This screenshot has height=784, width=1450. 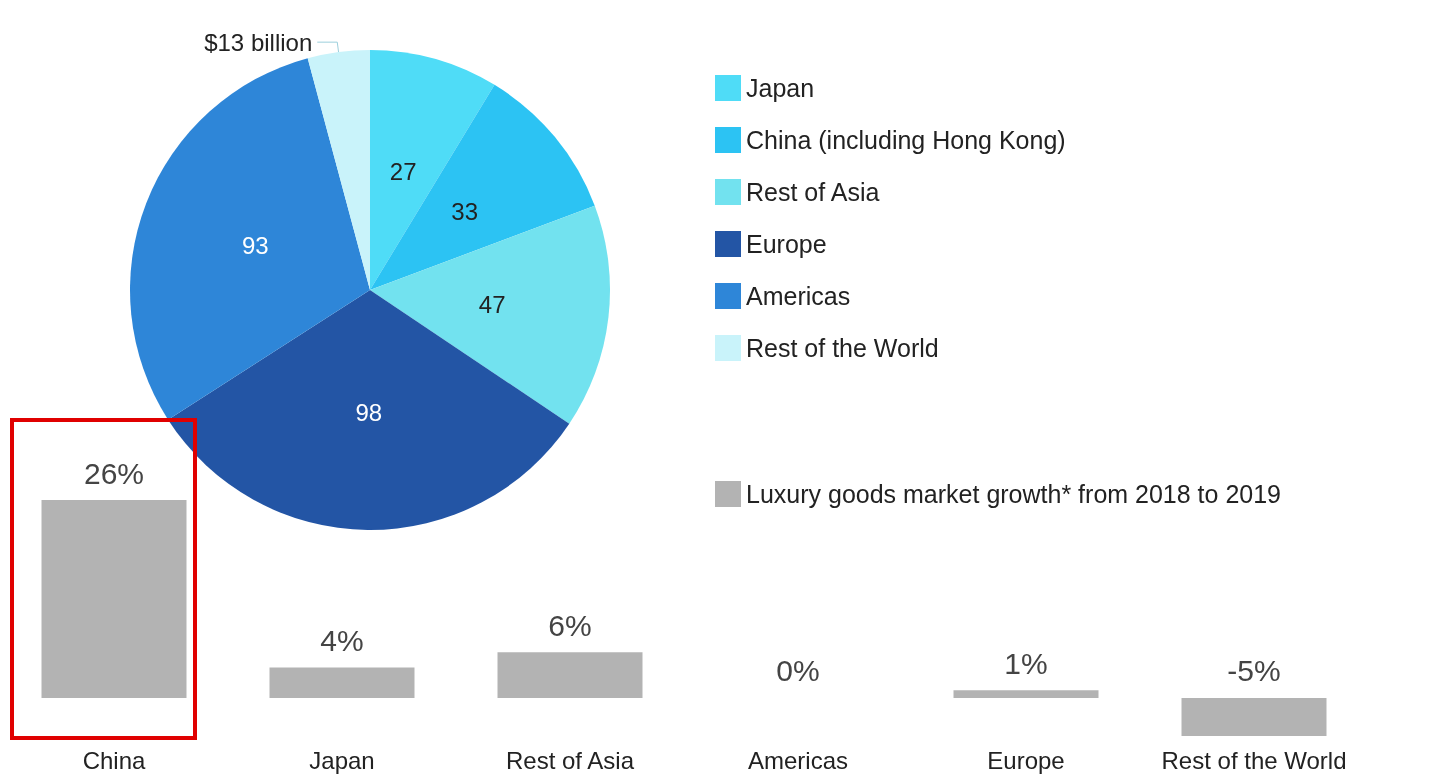 What do you see at coordinates (798, 671) in the screenshot?
I see `data-label: 0%` at bounding box center [798, 671].